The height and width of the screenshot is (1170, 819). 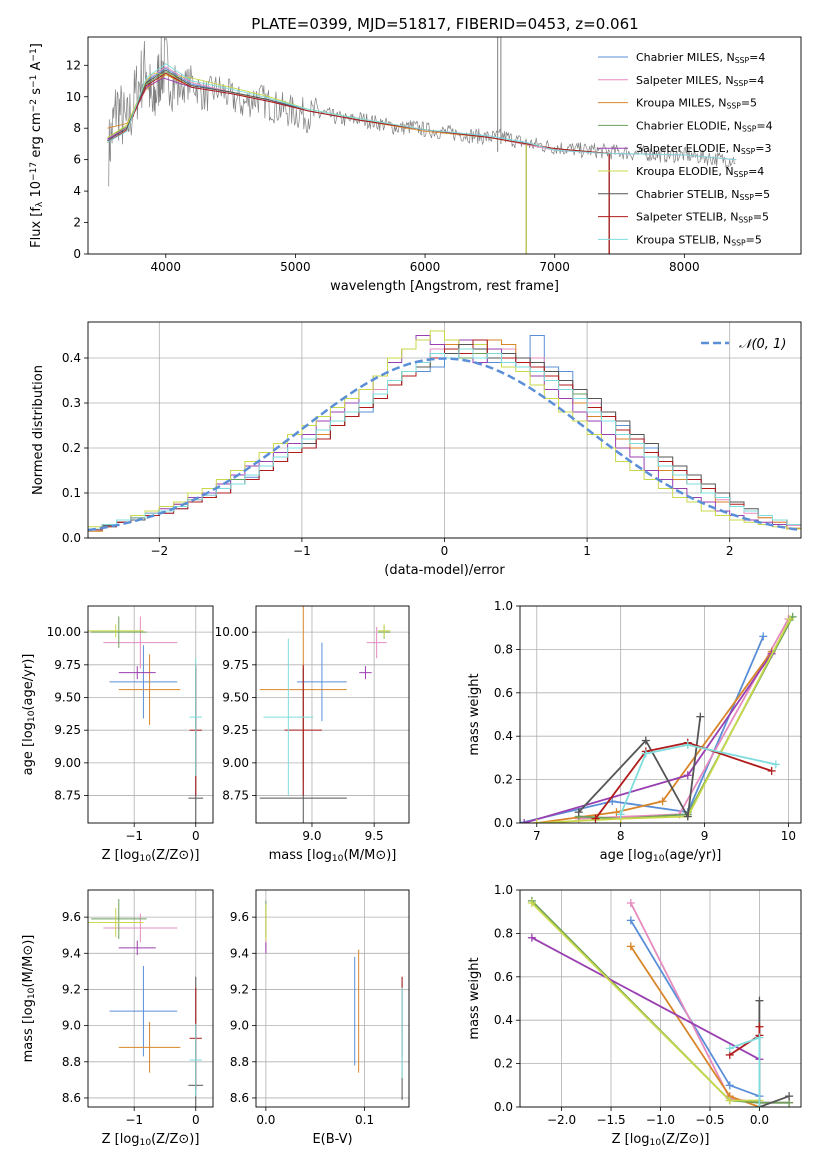 What do you see at coordinates (503, 736) in the screenshot?
I see `y-tick-label: 0.4` at bounding box center [503, 736].